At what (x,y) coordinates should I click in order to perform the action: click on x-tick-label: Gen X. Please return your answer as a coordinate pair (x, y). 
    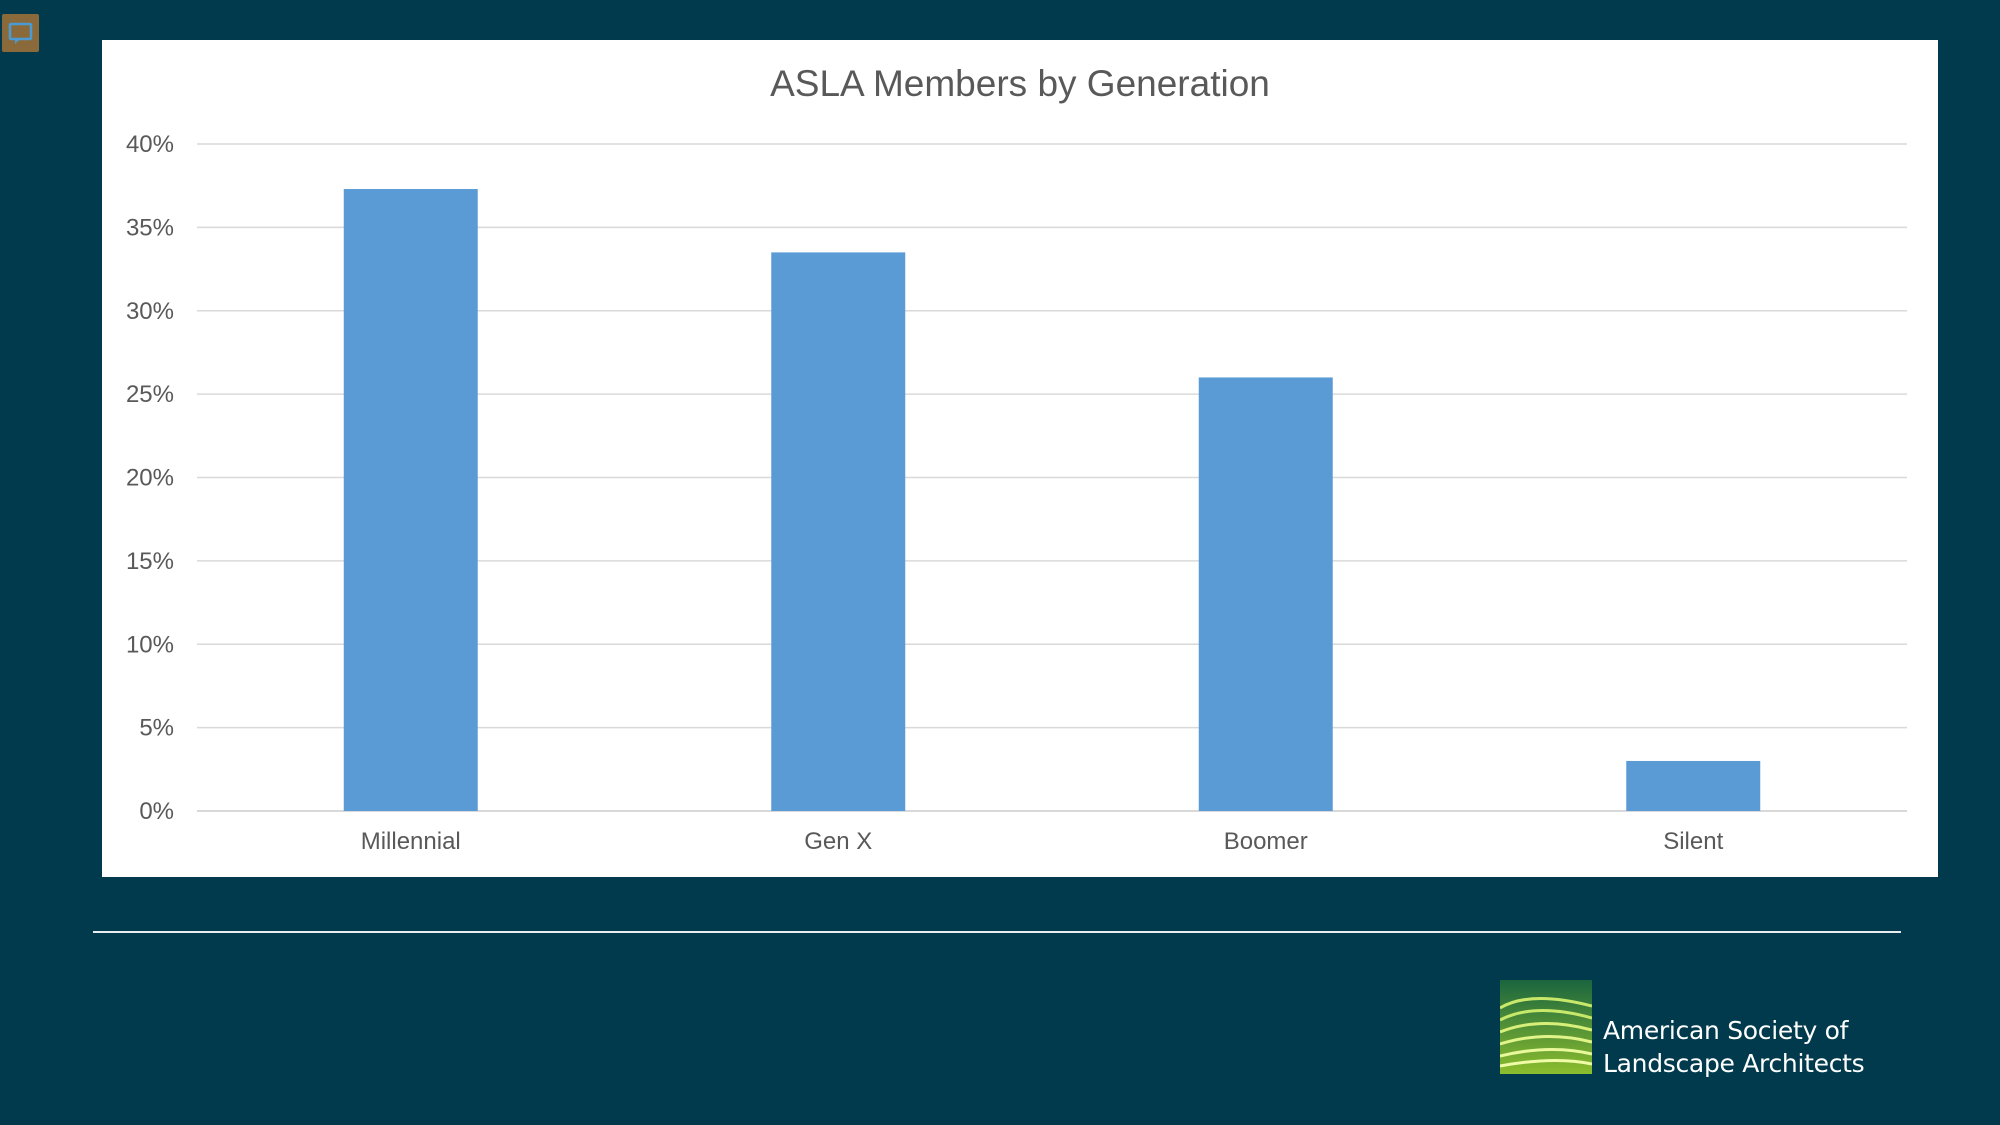
    Looking at the image, I should click on (838, 841).